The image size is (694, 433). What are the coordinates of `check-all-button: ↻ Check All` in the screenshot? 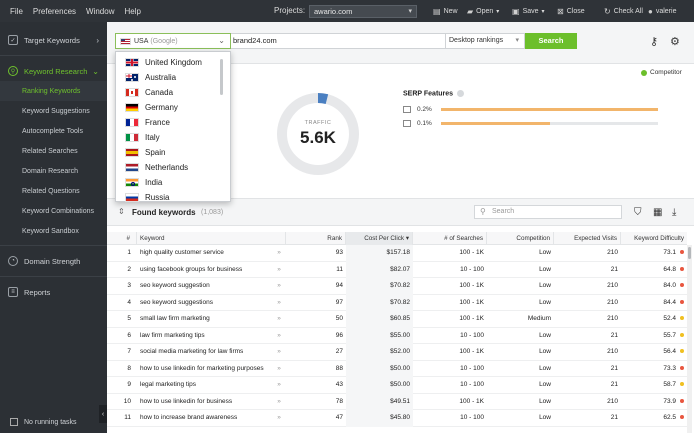 It's located at (623, 11).